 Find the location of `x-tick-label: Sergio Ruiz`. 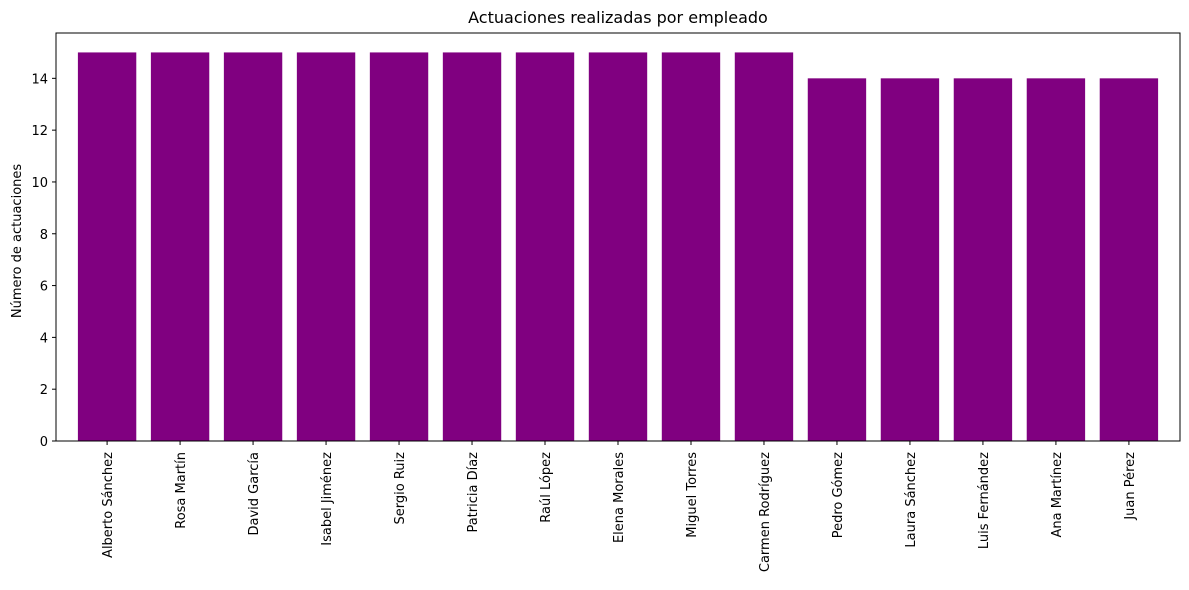

x-tick-label: Sergio Ruiz is located at coordinates (400, 488).